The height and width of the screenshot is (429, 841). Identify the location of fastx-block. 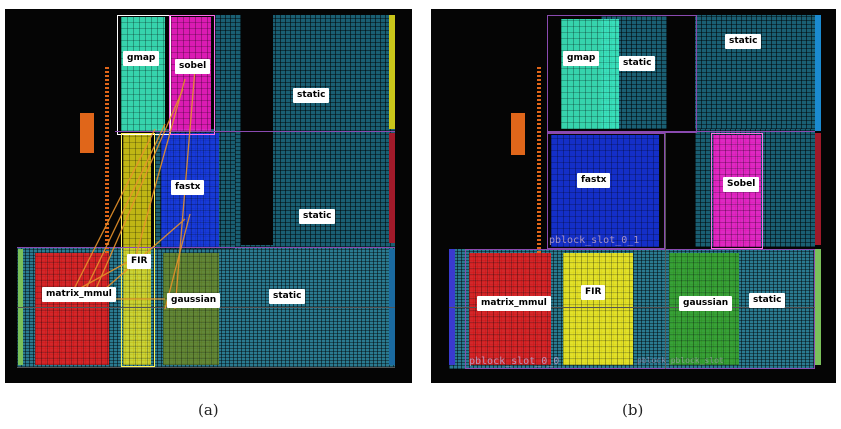
(605, 191).